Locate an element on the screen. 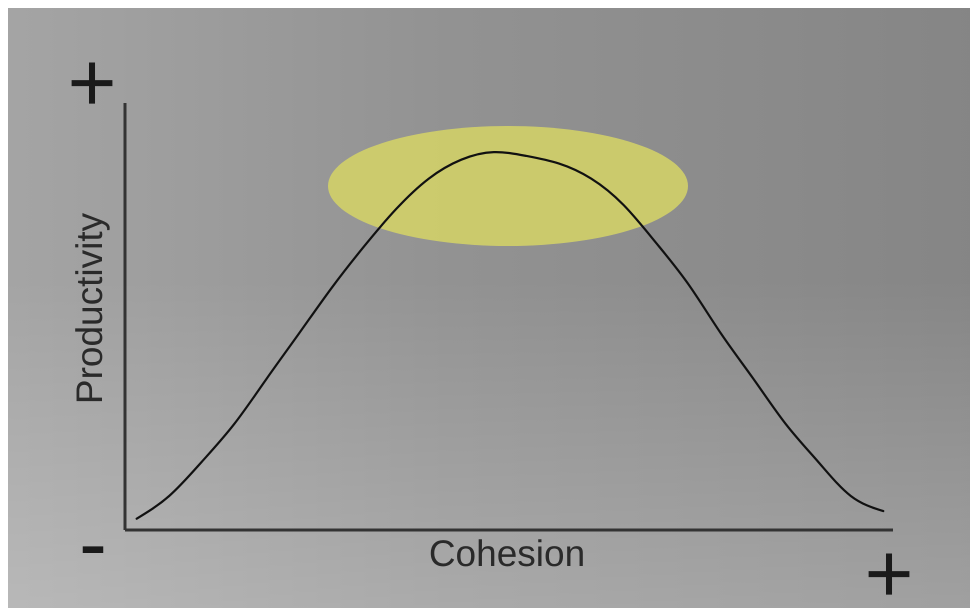 This screenshot has height=610, width=972. x-axis-title: Cohesion is located at coordinates (507, 553).